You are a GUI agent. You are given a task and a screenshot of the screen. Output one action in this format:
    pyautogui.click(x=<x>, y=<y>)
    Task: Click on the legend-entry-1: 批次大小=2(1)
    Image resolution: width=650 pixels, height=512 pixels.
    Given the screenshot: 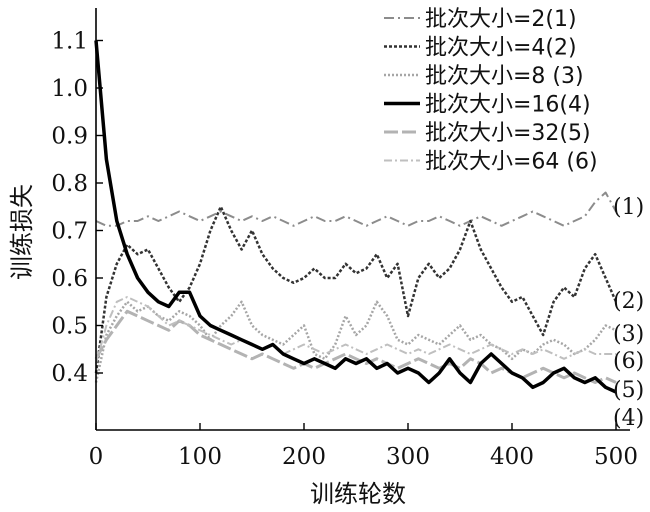 What is the action you would take?
    pyautogui.click(x=501, y=19)
    